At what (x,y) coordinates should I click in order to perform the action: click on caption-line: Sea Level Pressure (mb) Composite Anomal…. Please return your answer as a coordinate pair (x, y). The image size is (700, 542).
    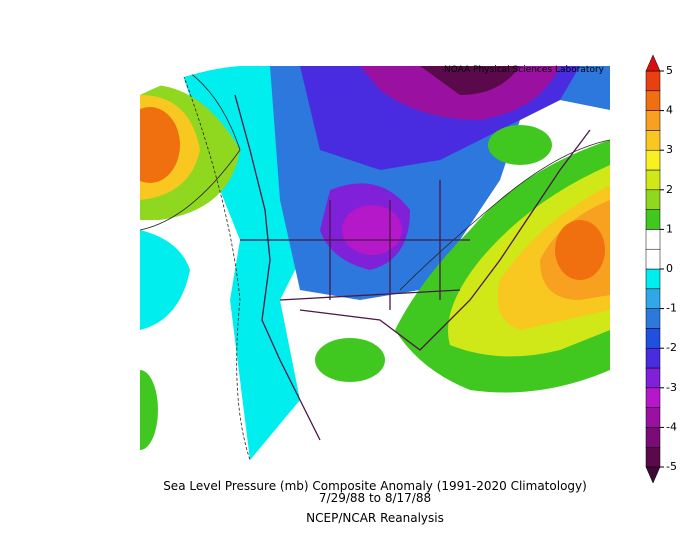
    Looking at the image, I should click on (375, 486).